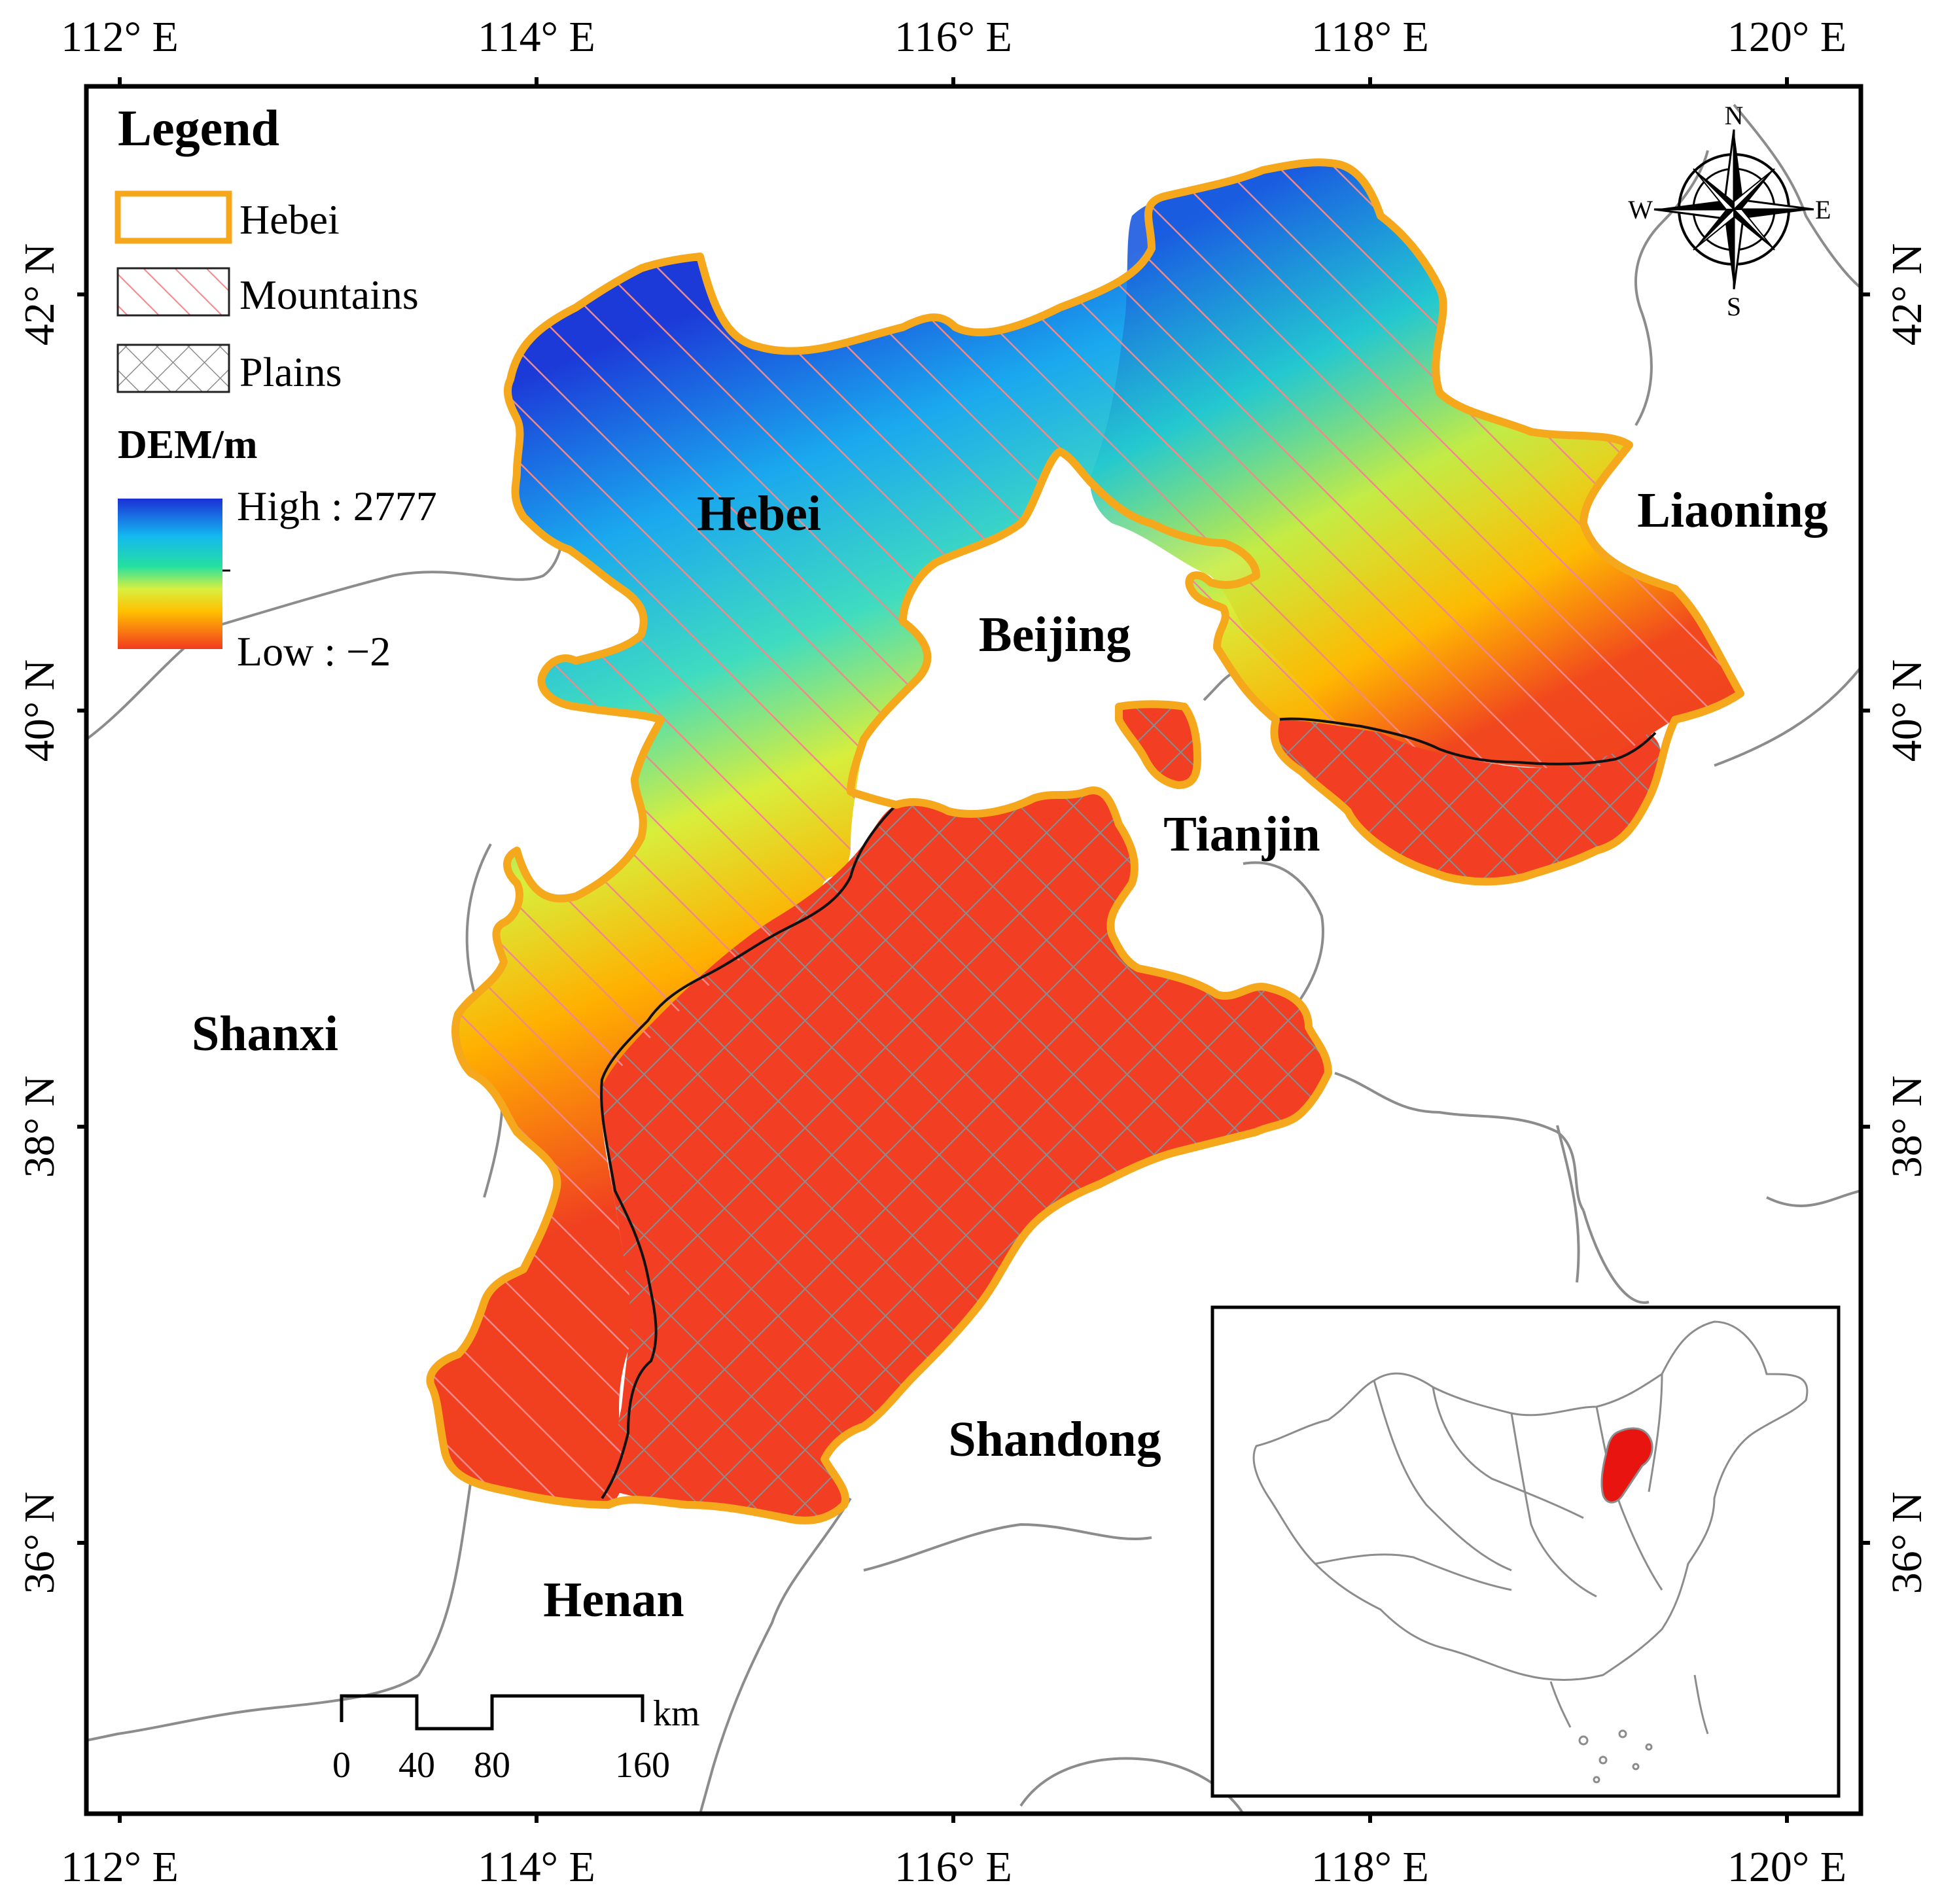  Describe the element at coordinates (329, 295) in the screenshot. I see `legend-label-mountains: Mountains` at that location.